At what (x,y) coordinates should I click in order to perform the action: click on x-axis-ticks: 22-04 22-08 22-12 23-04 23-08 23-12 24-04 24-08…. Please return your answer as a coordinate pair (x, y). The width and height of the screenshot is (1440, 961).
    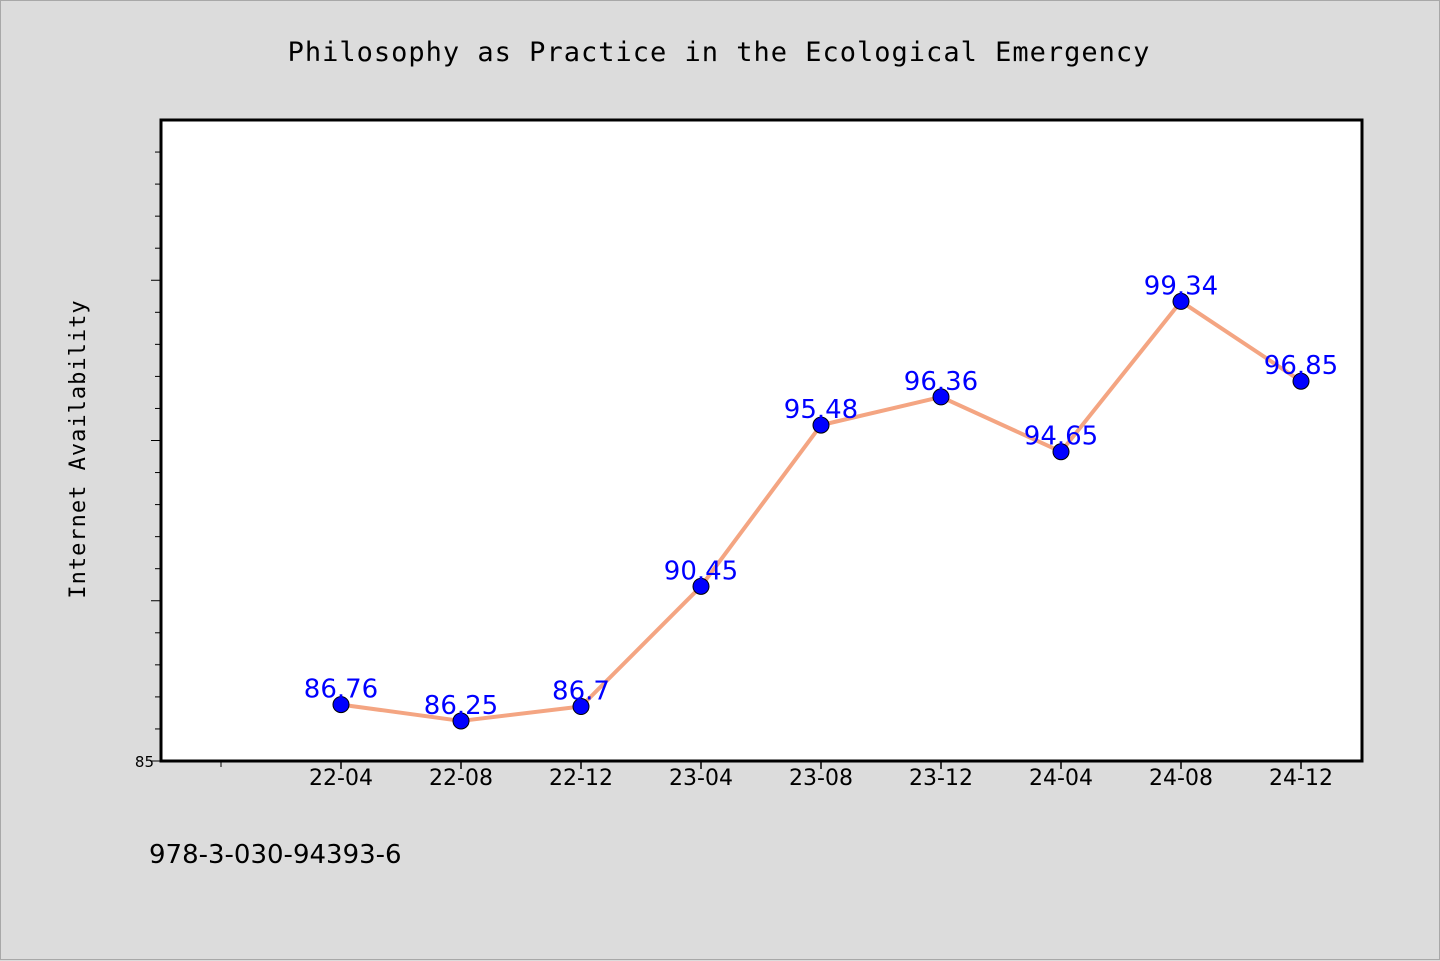
    Looking at the image, I should click on (776, 776).